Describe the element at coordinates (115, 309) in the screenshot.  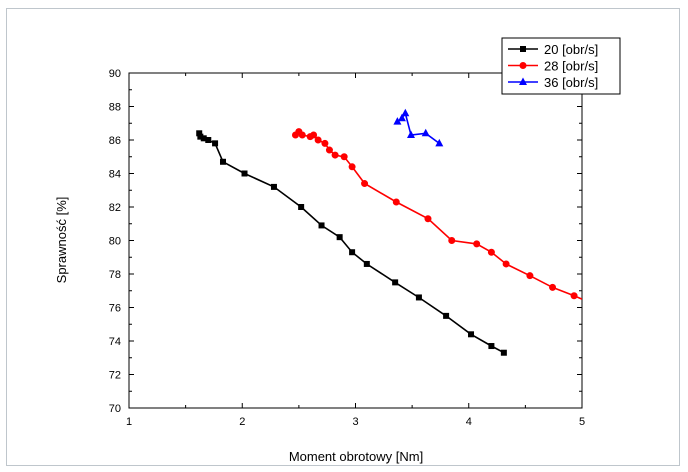
I see `y-tick-label: 76` at that location.